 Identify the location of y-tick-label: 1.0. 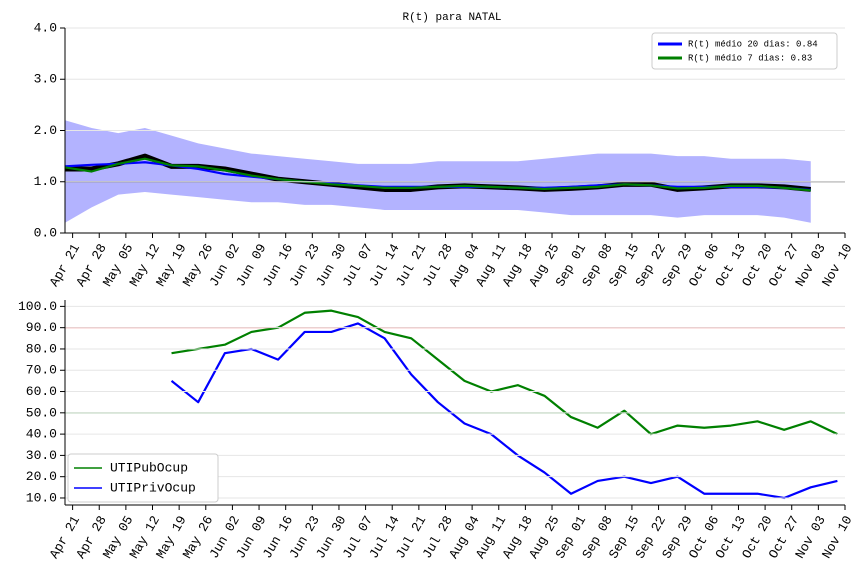
(45, 181).